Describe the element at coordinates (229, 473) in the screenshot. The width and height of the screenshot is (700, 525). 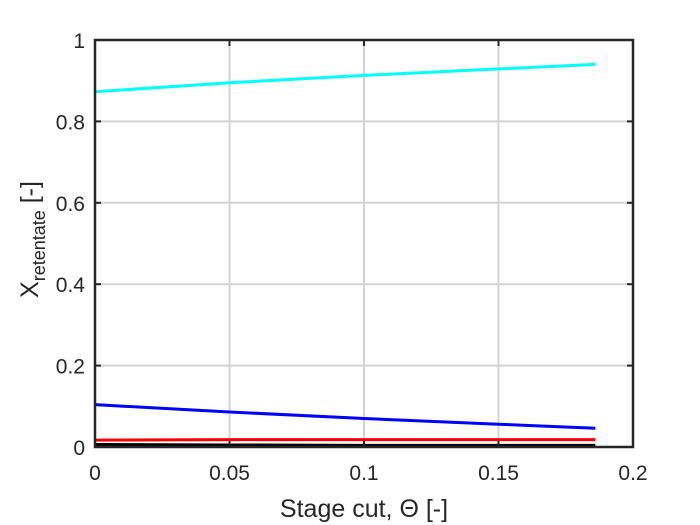
I see `x-tick-label: 0.05` at that location.